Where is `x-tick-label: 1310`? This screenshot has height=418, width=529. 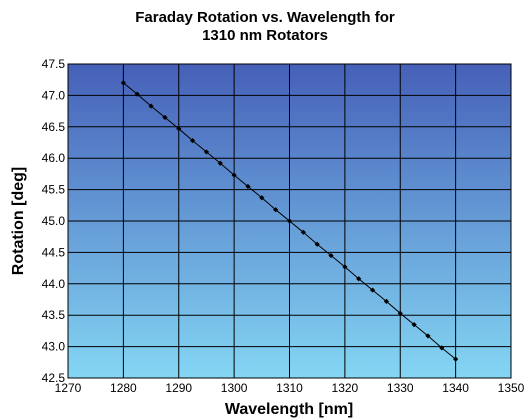 x-tick-label: 1310 is located at coordinates (289, 388).